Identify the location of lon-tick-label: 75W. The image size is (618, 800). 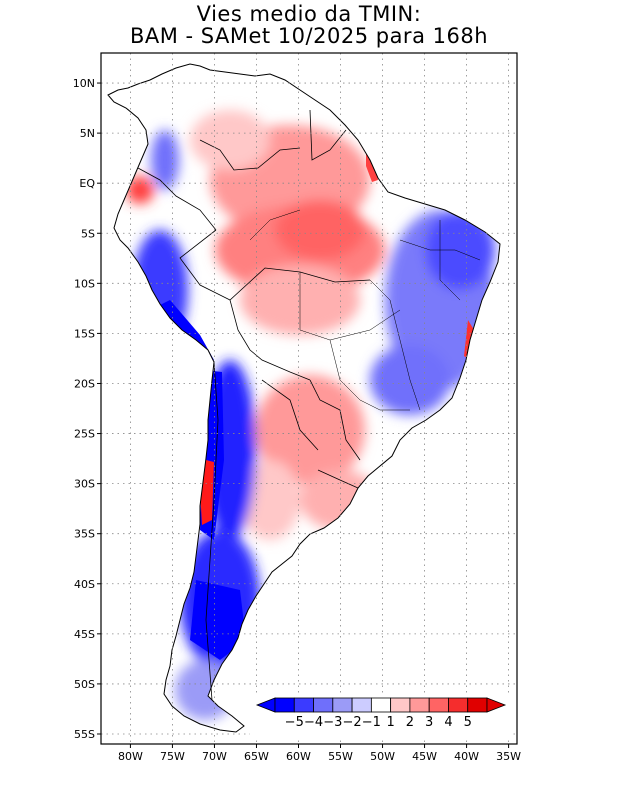
(172, 756).